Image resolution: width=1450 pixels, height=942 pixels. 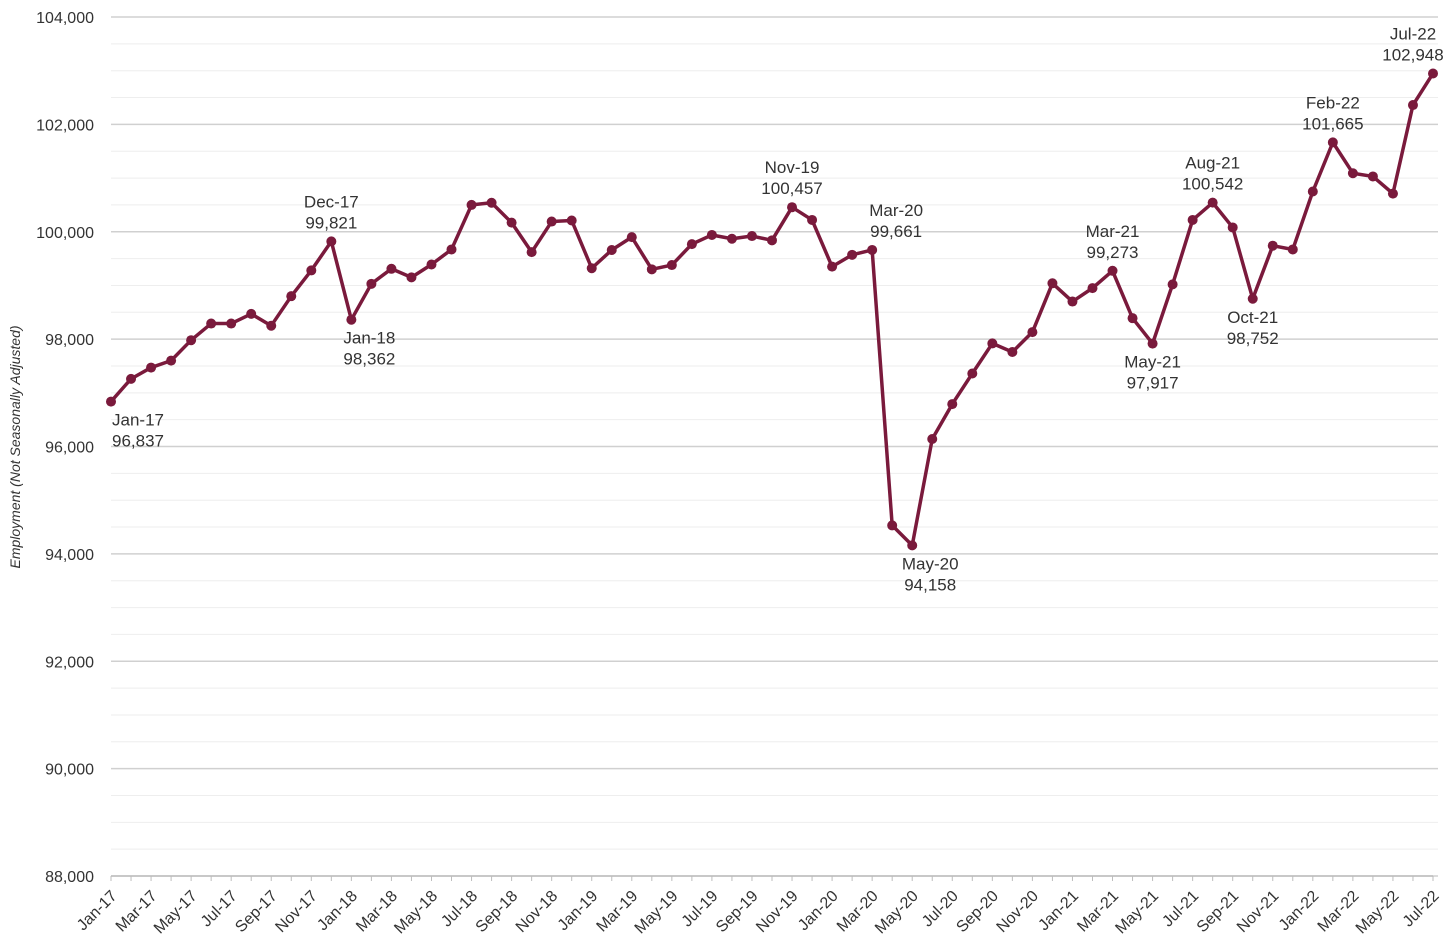 What do you see at coordinates (1413, 33) in the screenshot?
I see `annotation-label: Jul-22` at bounding box center [1413, 33].